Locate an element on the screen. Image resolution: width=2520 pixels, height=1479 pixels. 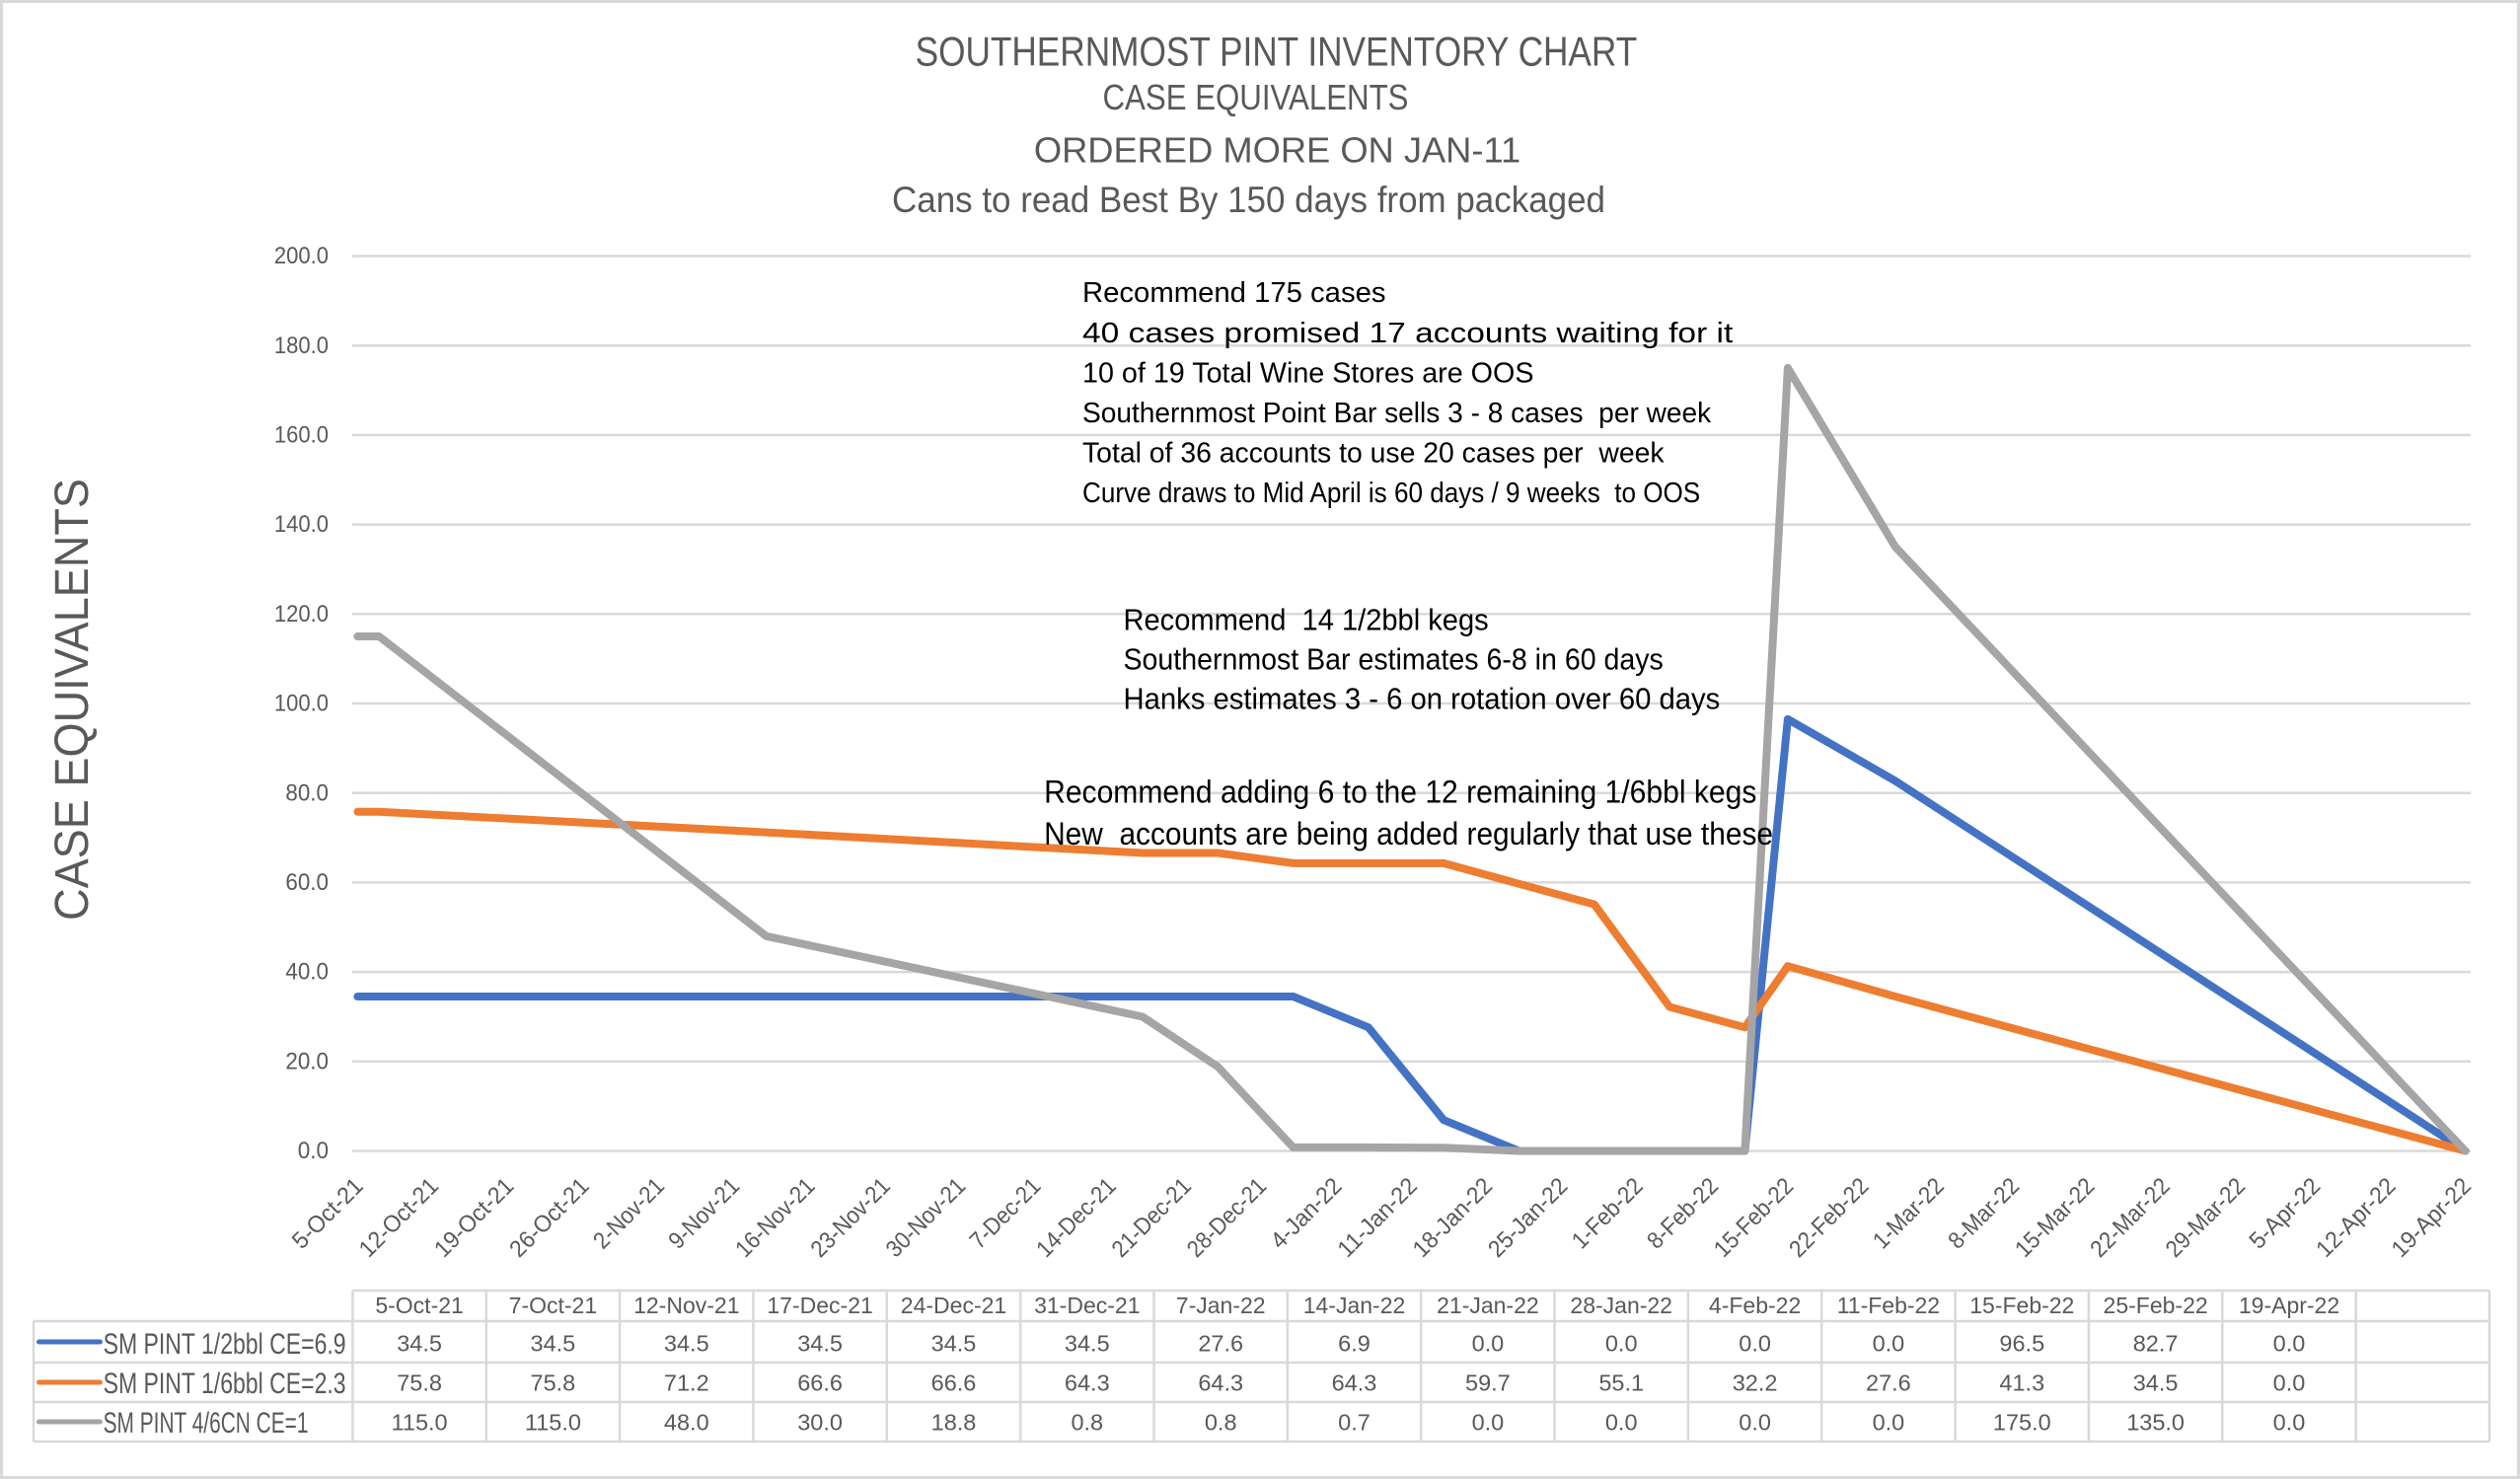
svg-text: 160.0 is located at coordinates (301, 435).